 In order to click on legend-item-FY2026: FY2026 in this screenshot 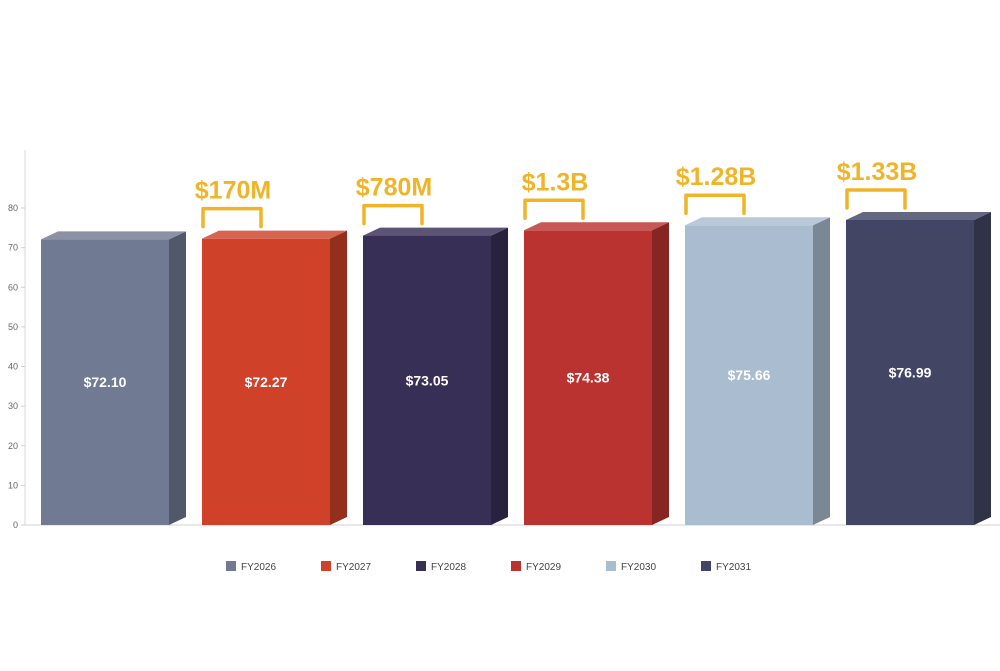, I will do `click(251, 567)`.